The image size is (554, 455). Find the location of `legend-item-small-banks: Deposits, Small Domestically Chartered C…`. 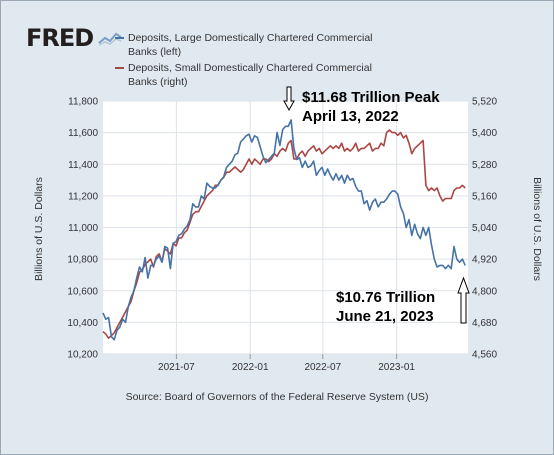

legend-item-small-banks: Deposits, Small Domestically Chartered C… is located at coordinates (271, 75).